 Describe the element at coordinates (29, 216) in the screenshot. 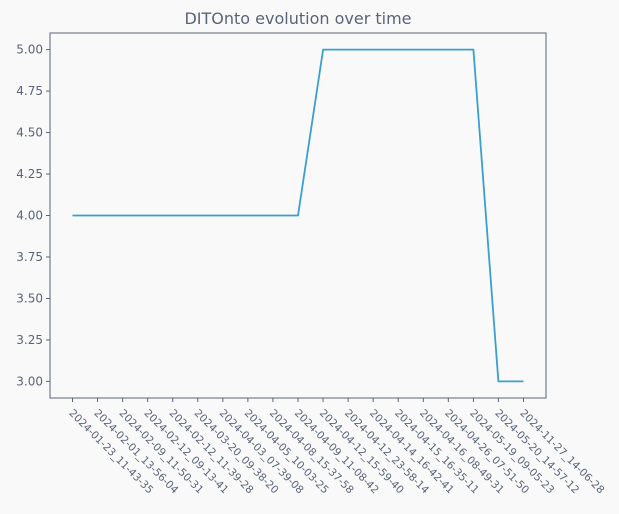

I see `y-tick-label: 4.00` at that location.